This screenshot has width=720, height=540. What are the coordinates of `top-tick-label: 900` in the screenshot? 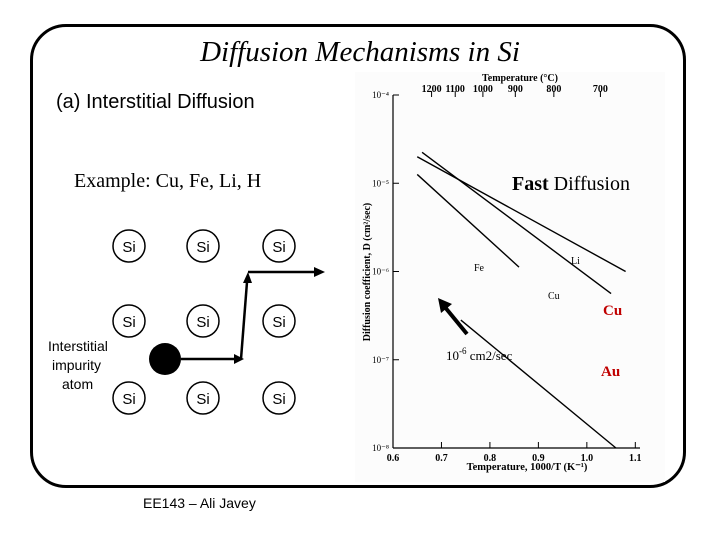 It's located at (515, 89).